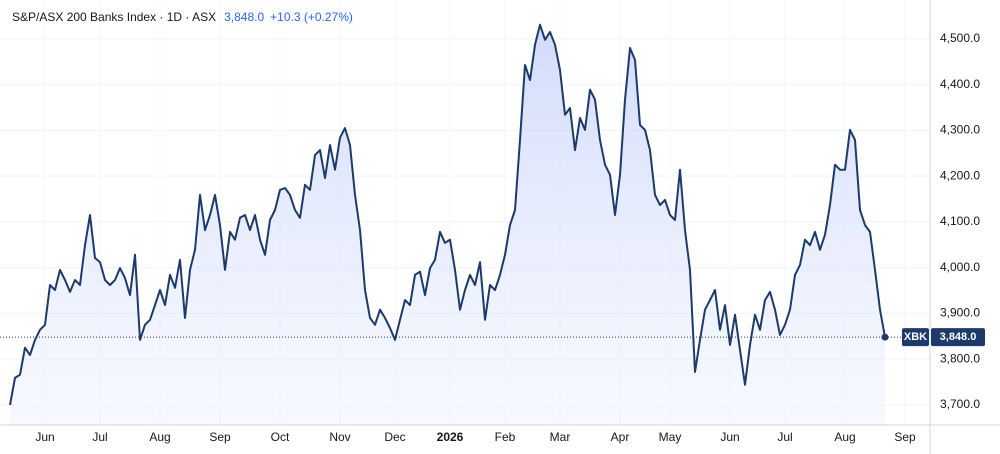 The height and width of the screenshot is (454, 1000). Describe the element at coordinates (960, 267) in the screenshot. I see `y-tick-label: 4,000.0` at that location.